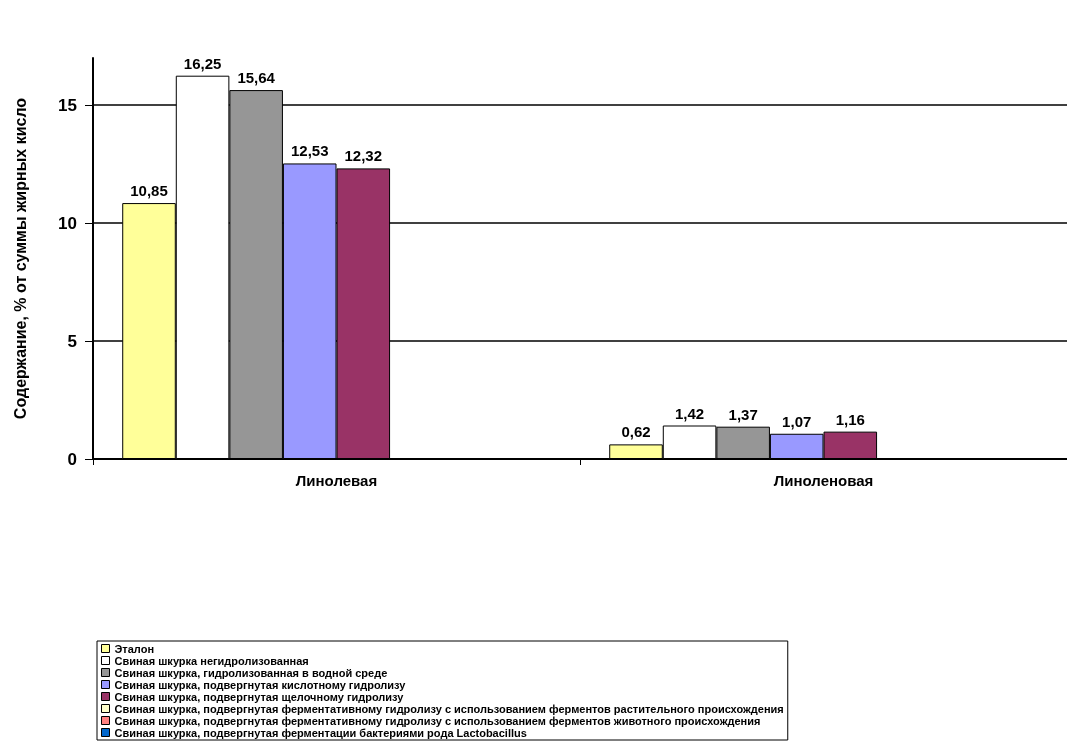 The width and height of the screenshot is (1067, 742). What do you see at coordinates (202, 63) in the screenshot?
I see `data-label: 16,25` at bounding box center [202, 63].